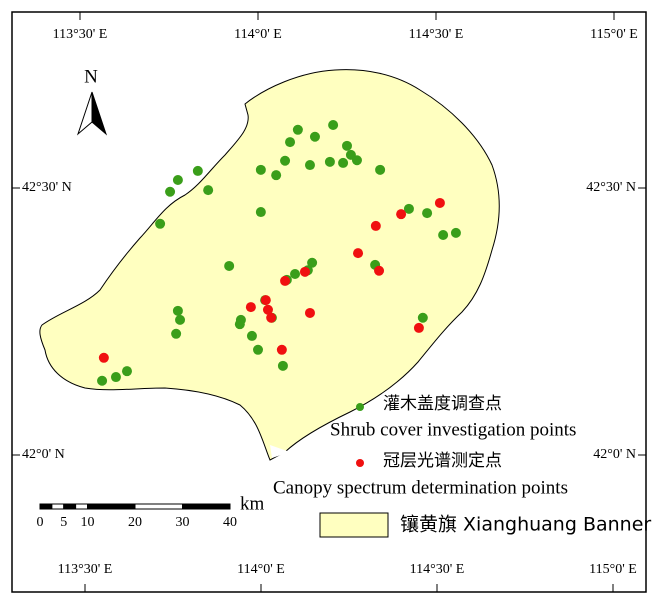 This screenshot has width=658, height=605. Describe the element at coordinates (183, 522) in the screenshot. I see `scale-label: 30` at that location.